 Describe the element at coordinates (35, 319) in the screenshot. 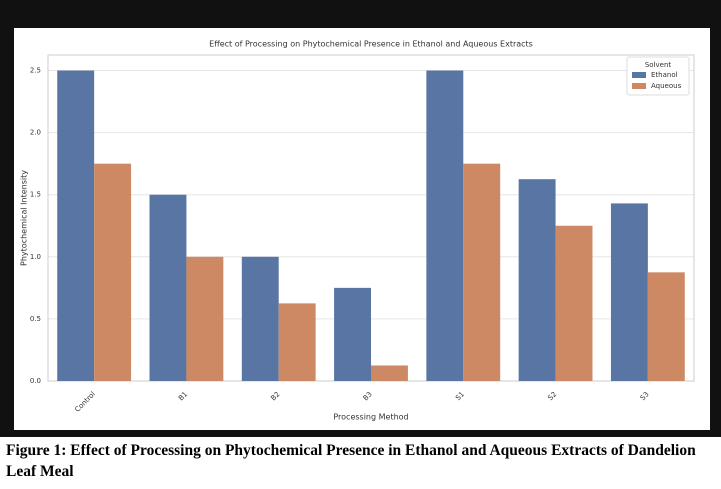

I see `y-tick-label: 0.5` at that location.